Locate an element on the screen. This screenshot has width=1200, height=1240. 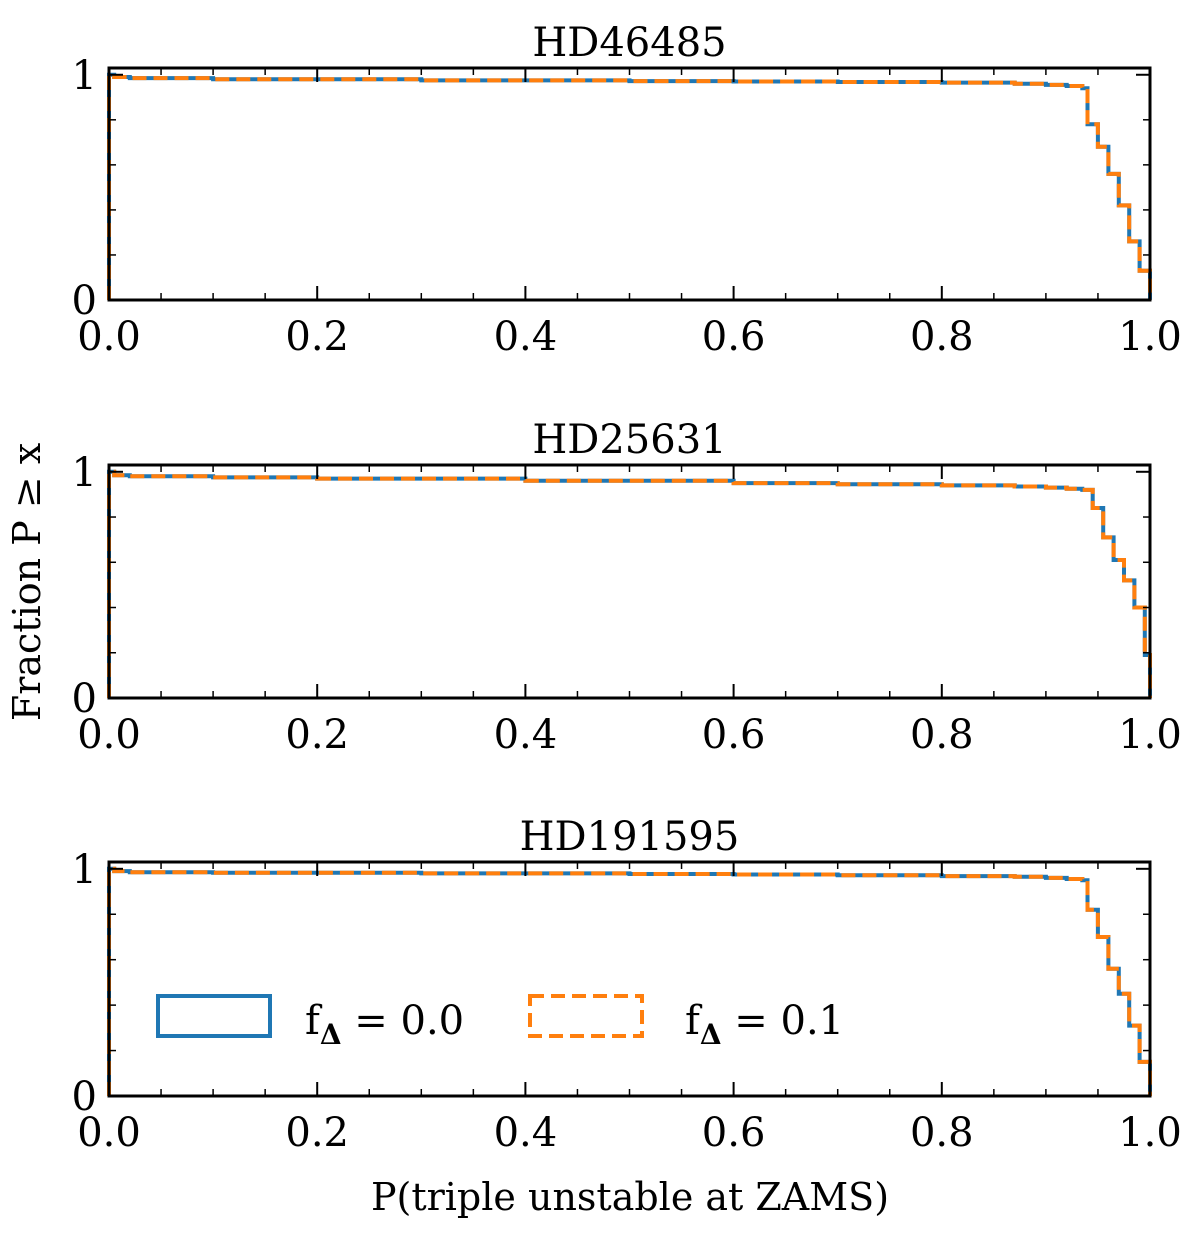
x-axis-label: P(triple unstable at ZAMS) is located at coordinates (630, 1197).